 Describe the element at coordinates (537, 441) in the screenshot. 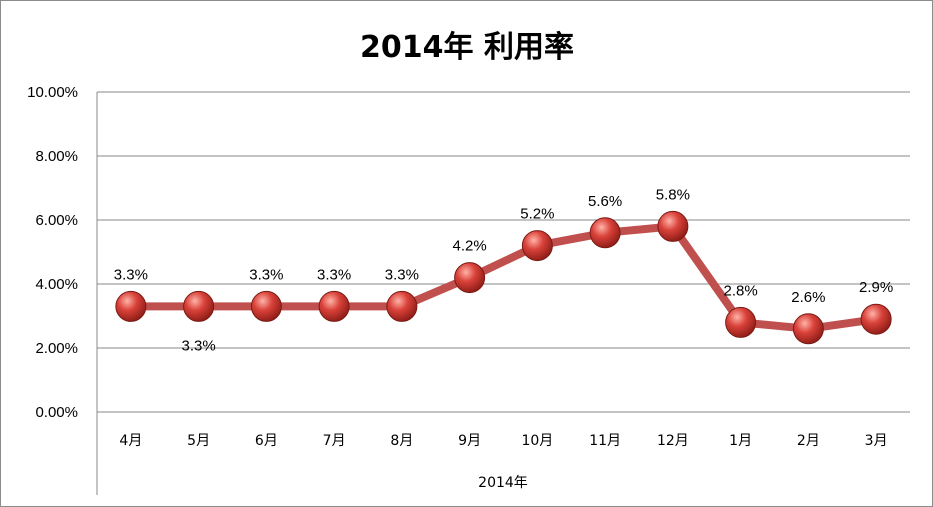

I see `x-category-label: 10月` at that location.